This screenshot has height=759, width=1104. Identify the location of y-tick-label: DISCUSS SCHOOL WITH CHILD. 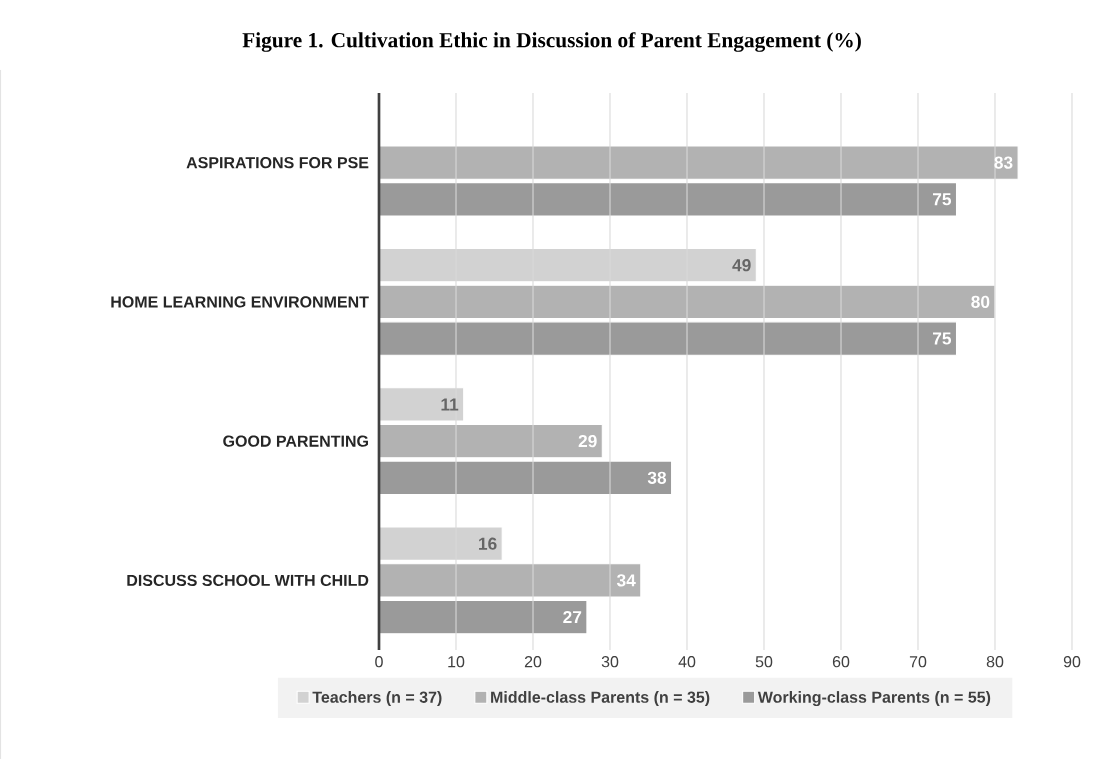
(248, 580).